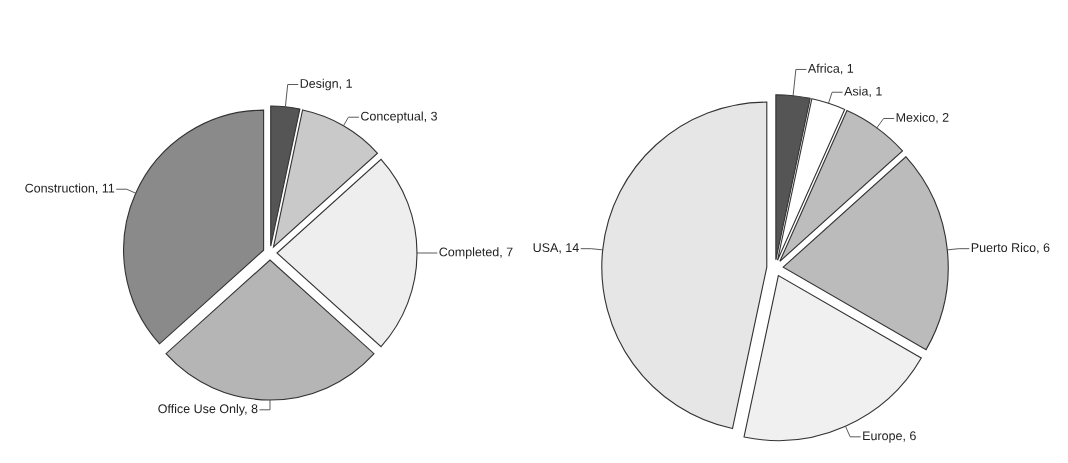 This screenshot has height=463, width=1068. What do you see at coordinates (889, 437) in the screenshot?
I see `slice-label: Europe, 6` at bounding box center [889, 437].